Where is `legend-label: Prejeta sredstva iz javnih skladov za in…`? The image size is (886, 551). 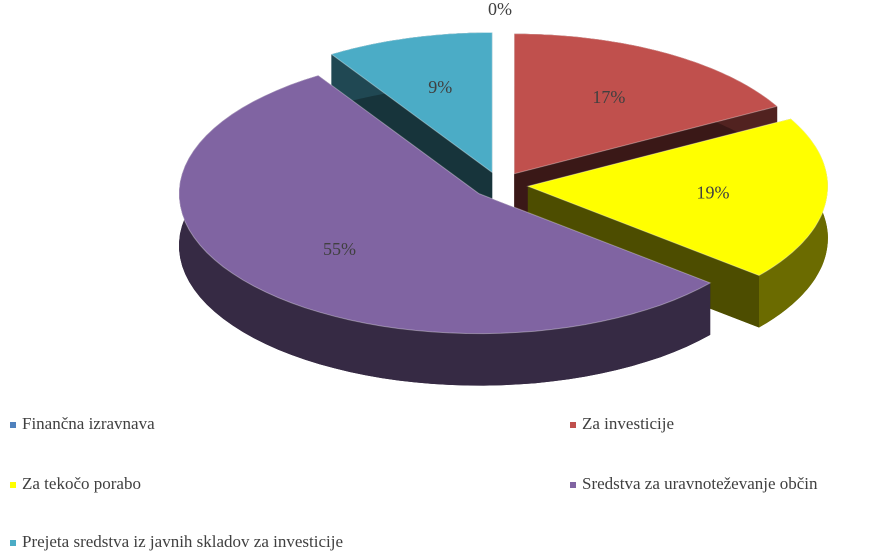
legend-label: Prejeta sredstva iz javnih skladov za in… is located at coordinates (182, 541).